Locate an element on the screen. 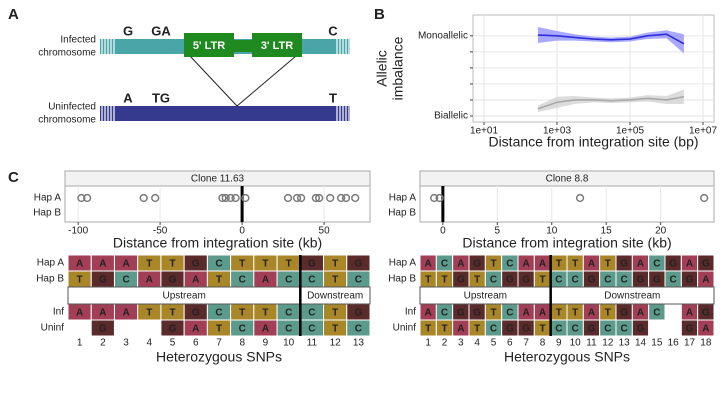  base: A is located at coordinates (128, 97).